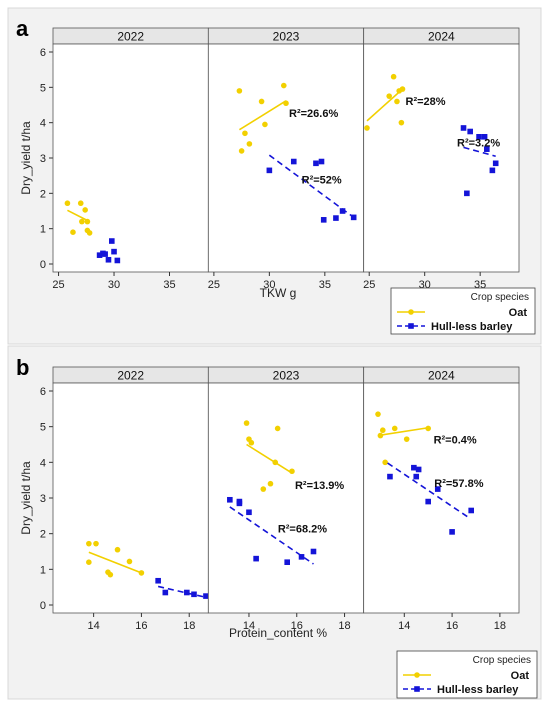 The image size is (550, 706). What do you see at coordinates (426, 438) in the screenshot?
I see `oat-series: R²=0.4%` at bounding box center [426, 438].